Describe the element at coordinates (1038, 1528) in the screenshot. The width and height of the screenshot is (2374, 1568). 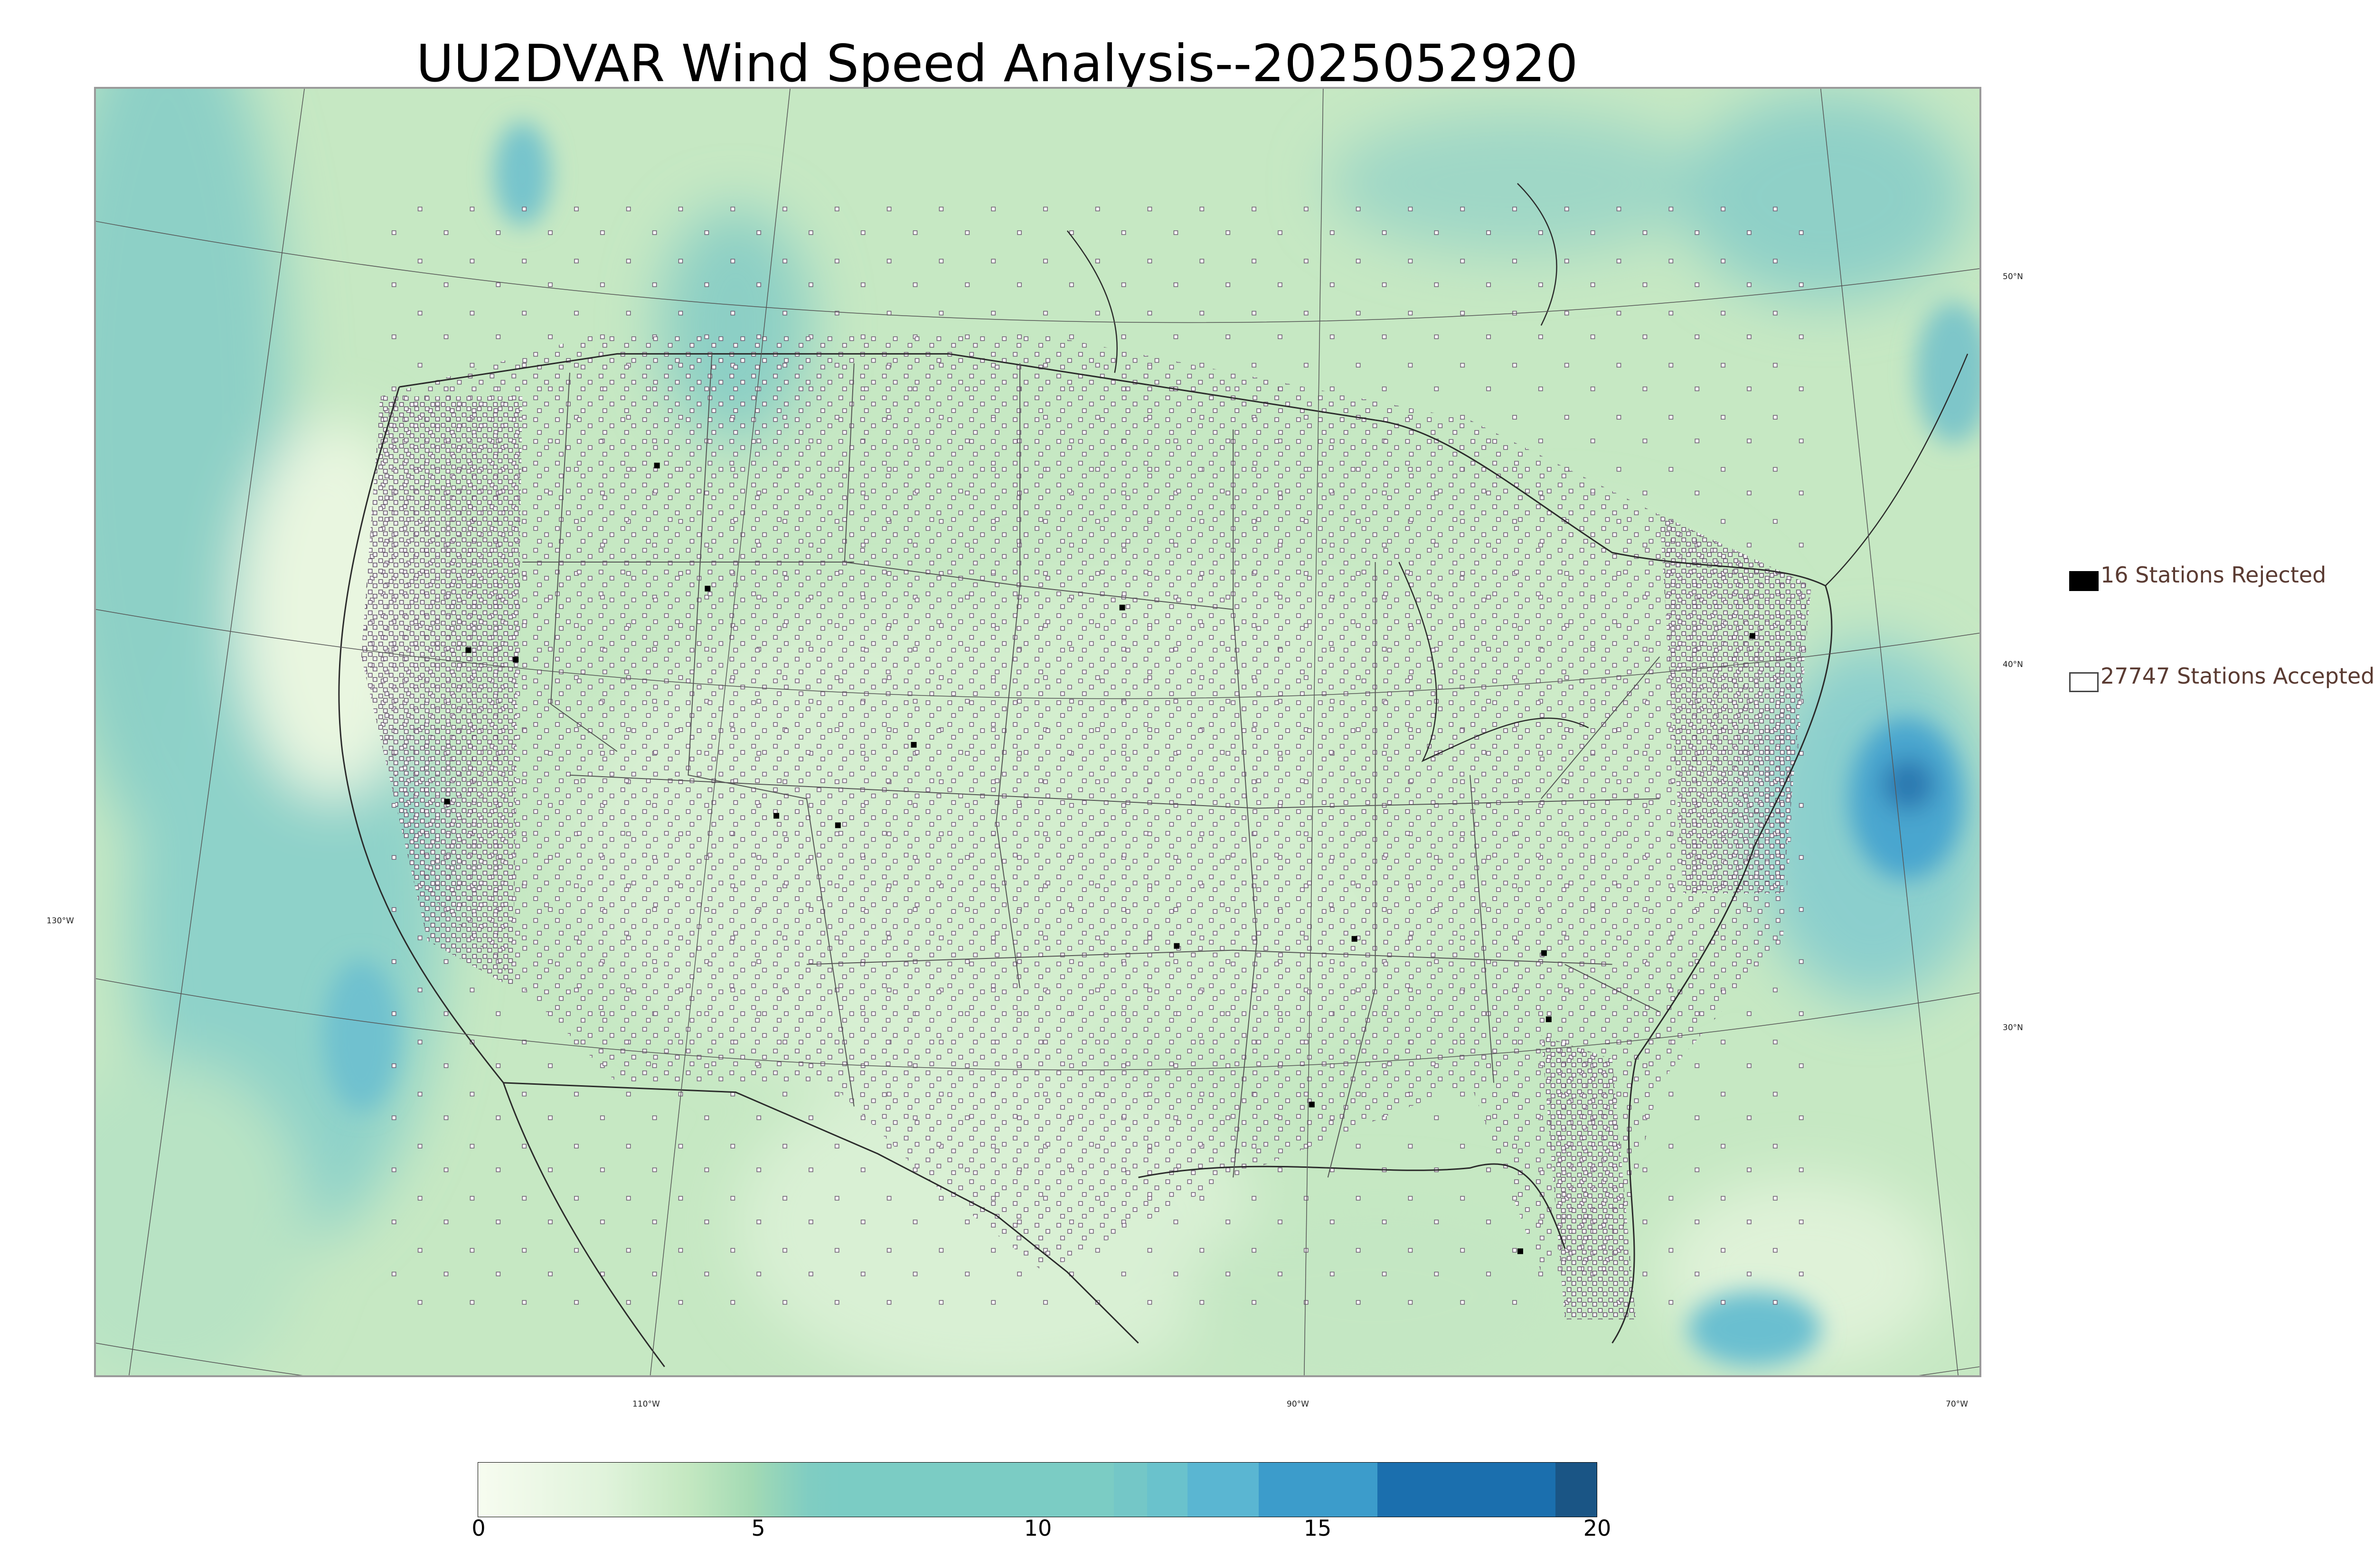
I see `colorbar-tick-10: 10` at that location.